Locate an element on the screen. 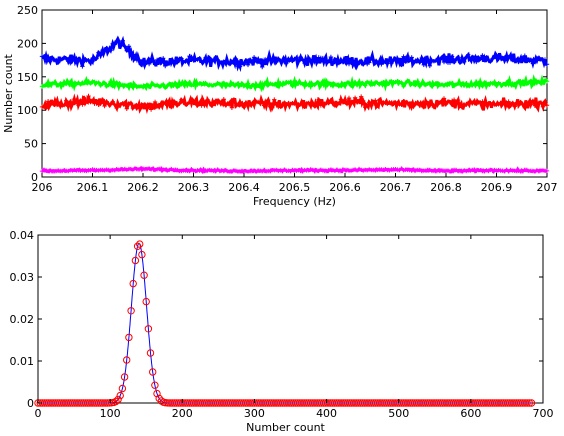 This screenshot has width=564, height=436. top-y-axis-label: Number count is located at coordinates (8, 92).